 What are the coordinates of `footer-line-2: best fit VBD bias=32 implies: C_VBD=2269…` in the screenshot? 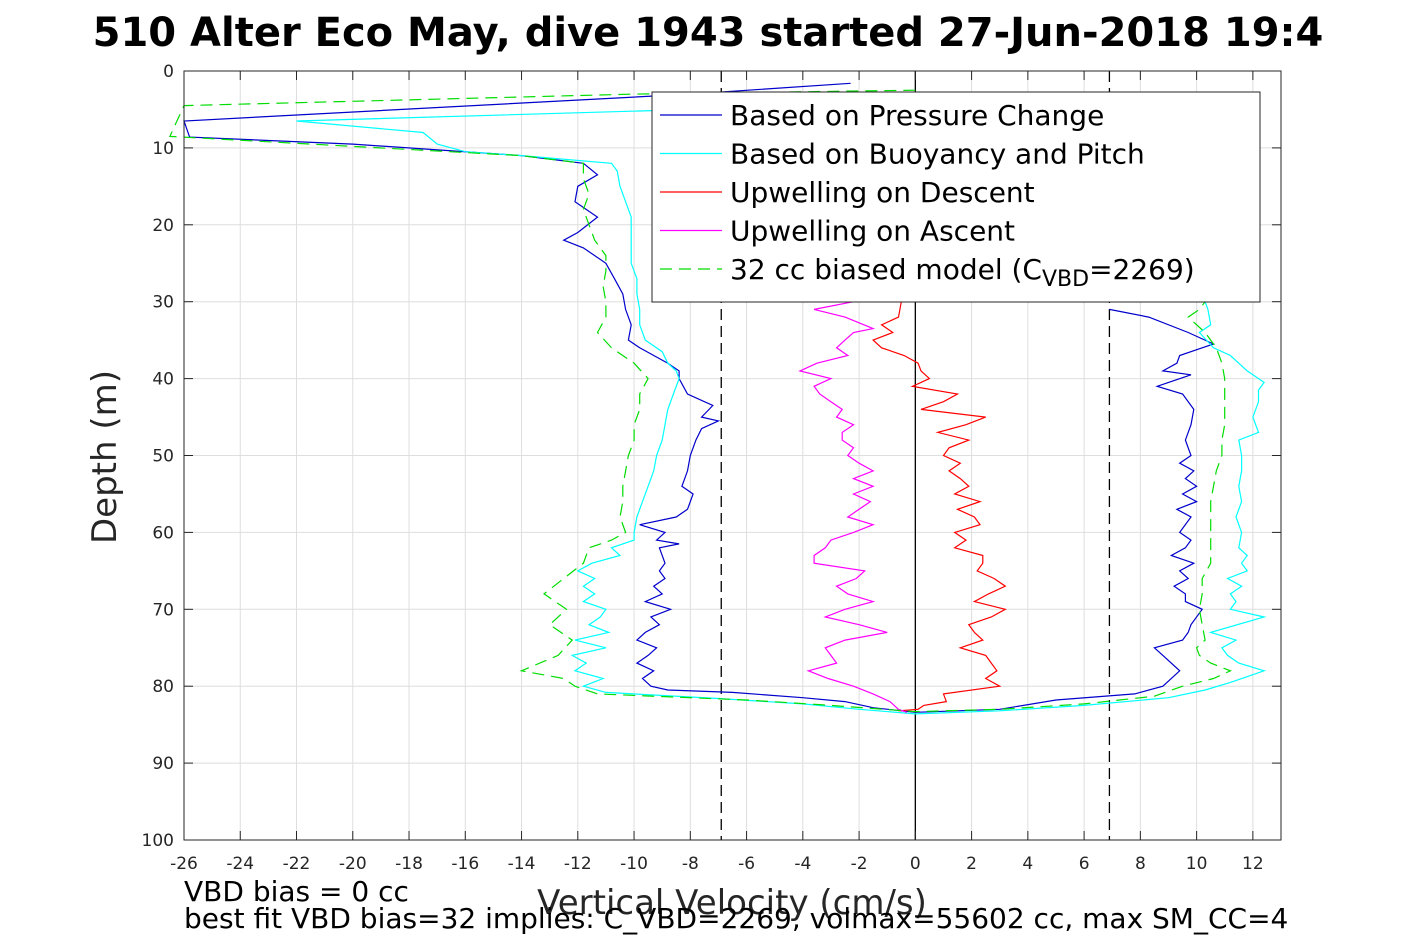 It's located at (736, 918).